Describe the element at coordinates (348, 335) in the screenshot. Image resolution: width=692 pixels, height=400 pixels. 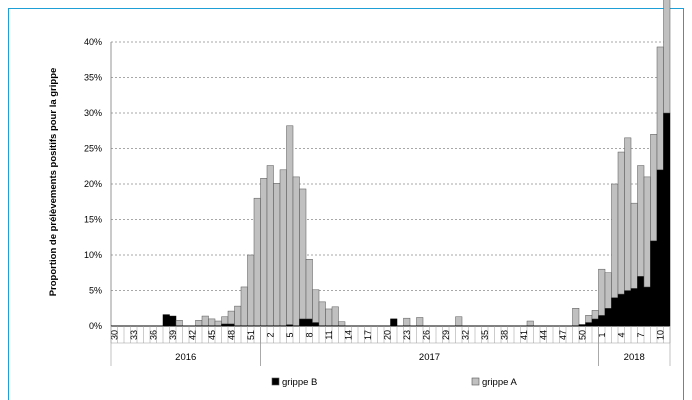
I see `x-tick-label: 14` at that location.